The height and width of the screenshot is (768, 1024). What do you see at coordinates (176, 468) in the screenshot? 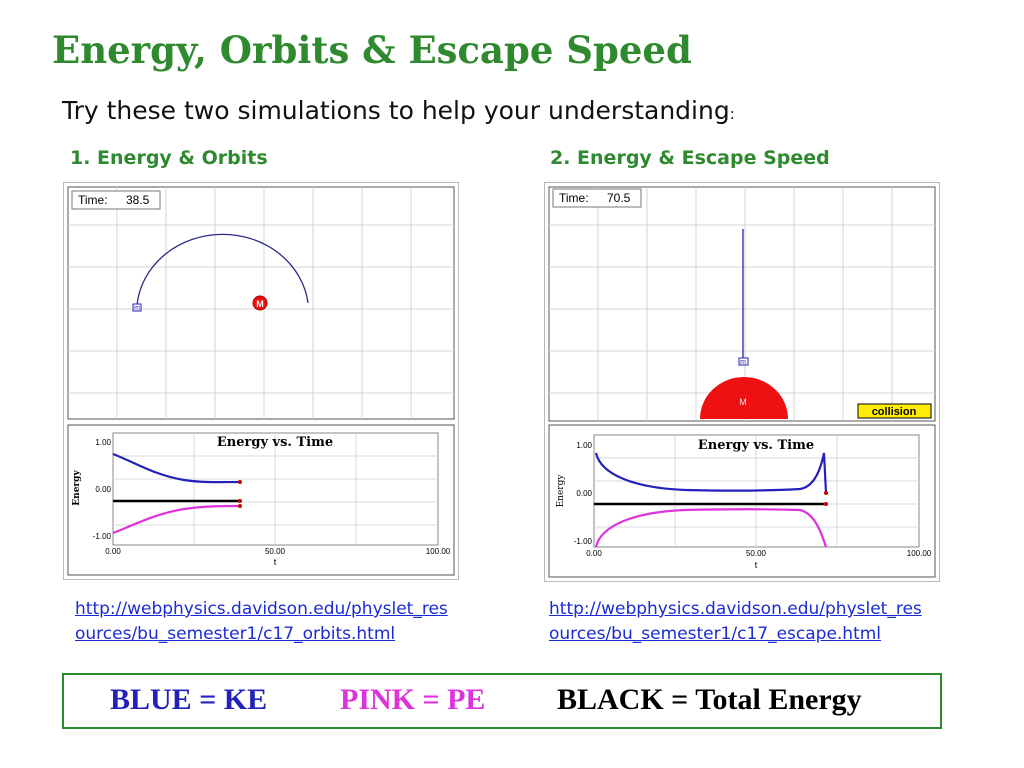
I see `sim1-ke-line` at bounding box center [176, 468].